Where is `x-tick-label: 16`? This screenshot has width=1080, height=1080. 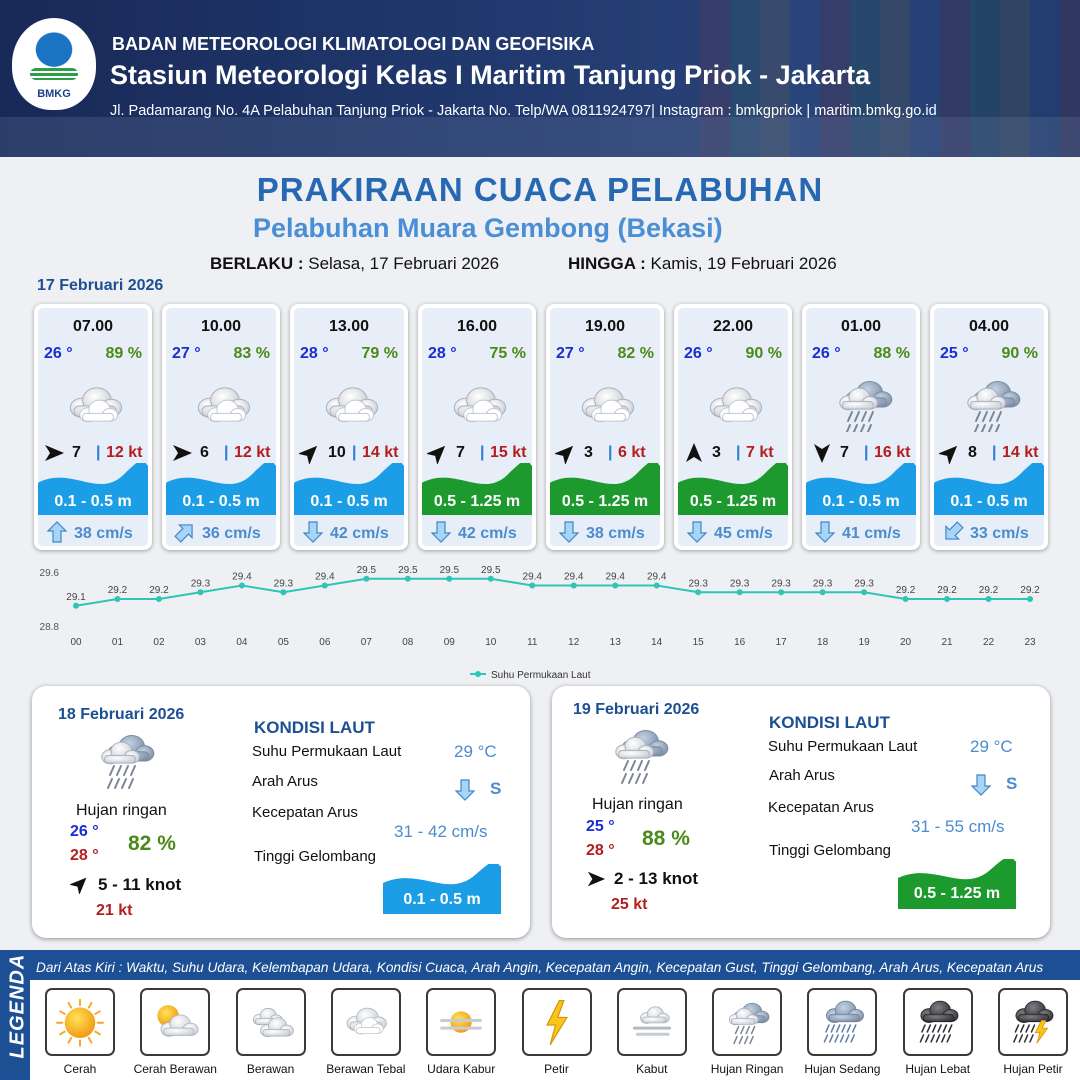
x-tick-label: 16 is located at coordinates (740, 642).